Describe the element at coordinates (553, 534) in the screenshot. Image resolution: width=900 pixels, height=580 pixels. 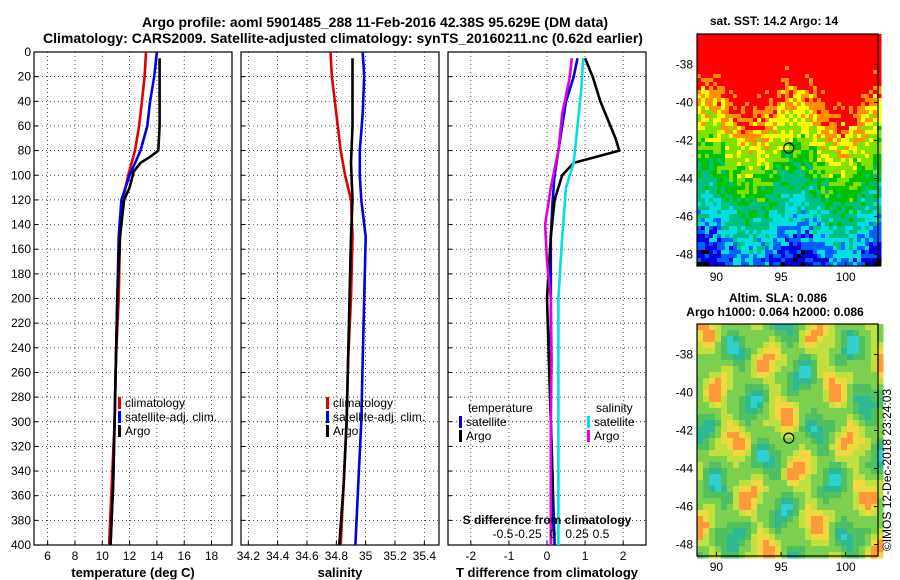
I see `x2-tick-label: 0` at that location.